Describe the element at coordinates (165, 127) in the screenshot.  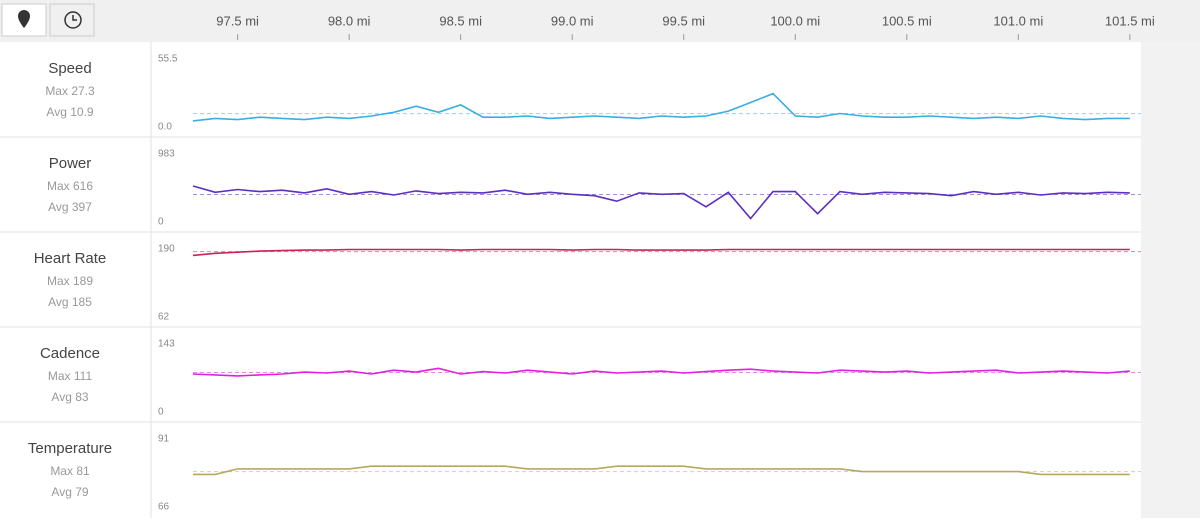
I see `y-tick-label: 0.0` at that location.